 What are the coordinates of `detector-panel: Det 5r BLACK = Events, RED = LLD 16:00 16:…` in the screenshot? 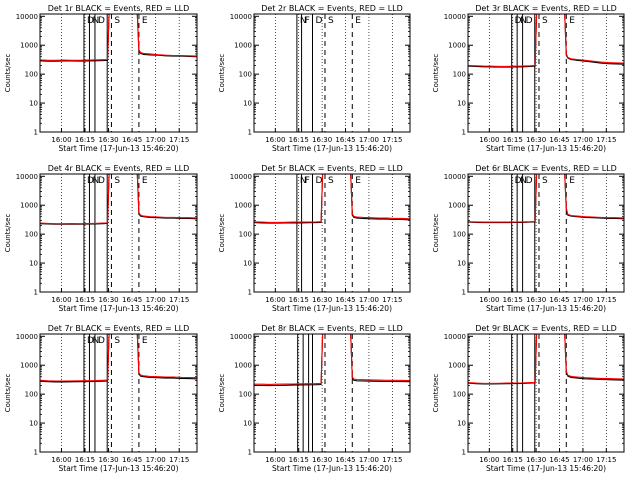 It's located at (314, 238).